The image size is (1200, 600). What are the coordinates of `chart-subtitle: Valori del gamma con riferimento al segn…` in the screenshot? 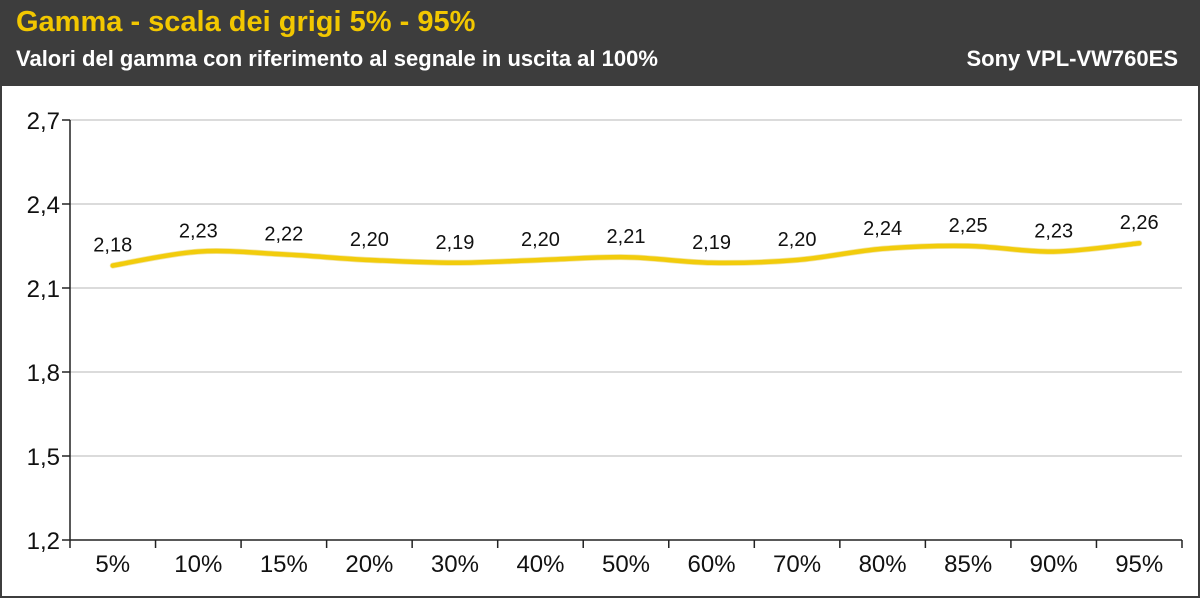 It's located at (337, 58).